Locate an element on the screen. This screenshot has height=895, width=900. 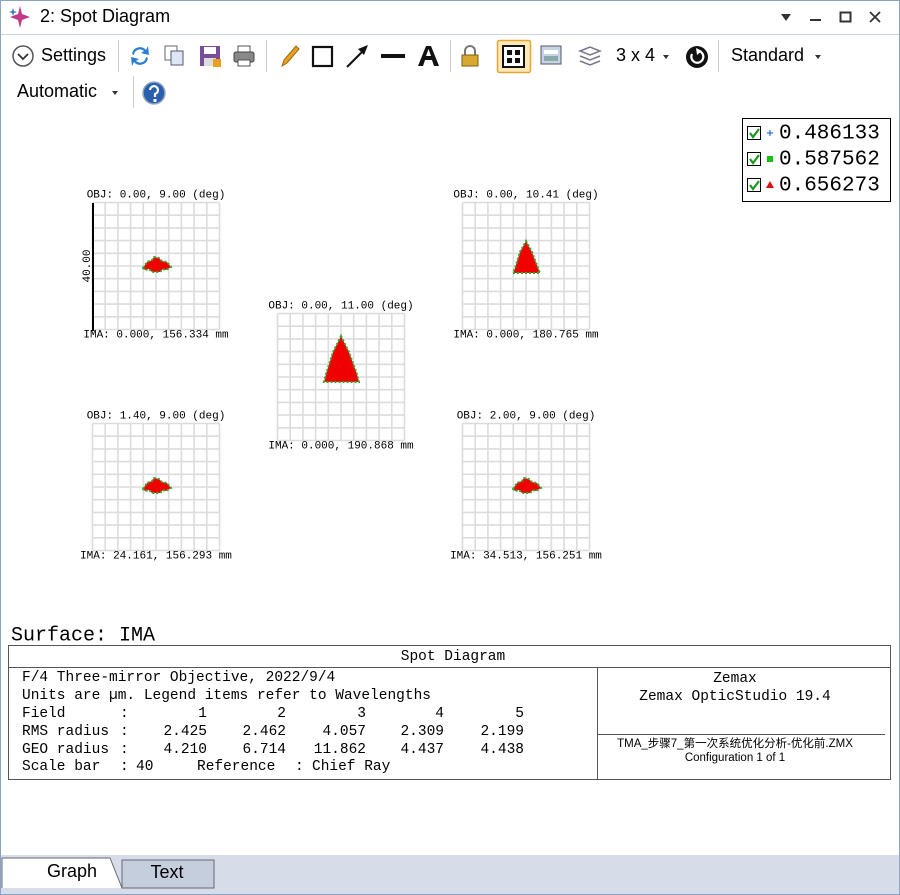
print-button is located at coordinates (244, 56).